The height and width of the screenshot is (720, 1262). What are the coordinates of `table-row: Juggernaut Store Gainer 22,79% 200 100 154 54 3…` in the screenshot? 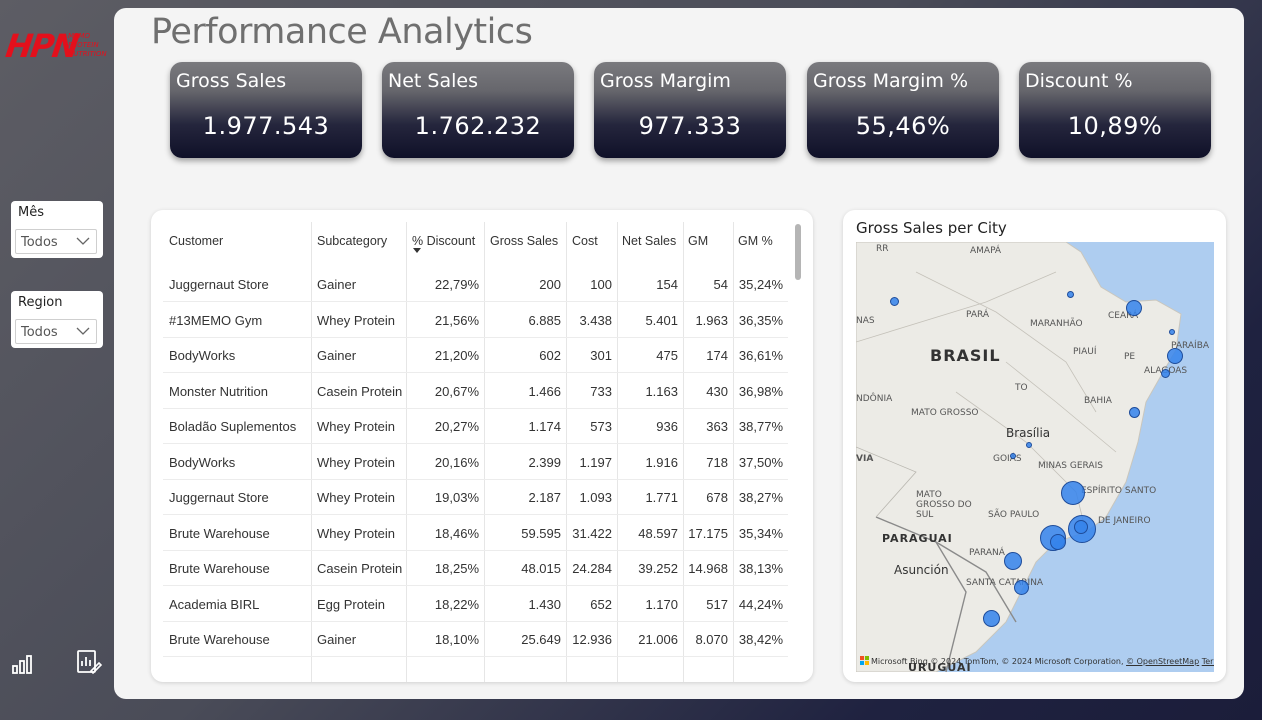 It's located at (475, 284).